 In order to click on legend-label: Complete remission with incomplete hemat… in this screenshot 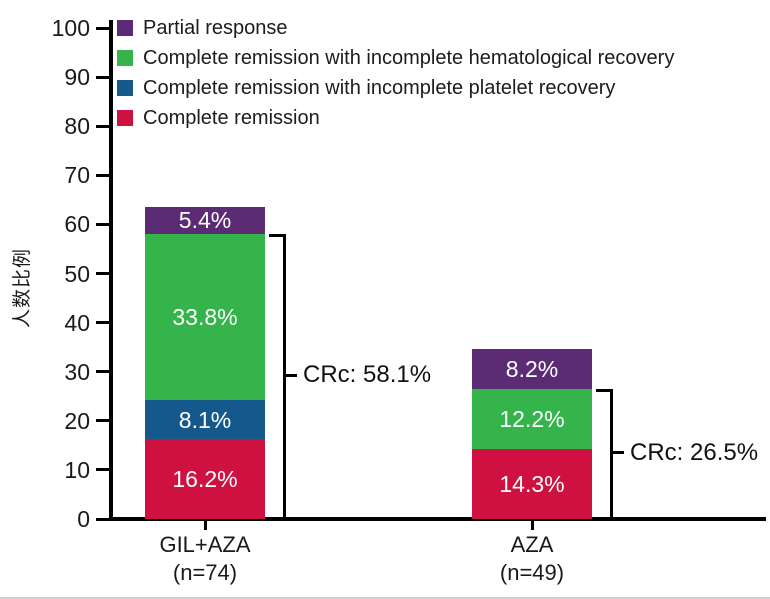, I will do `click(409, 57)`.